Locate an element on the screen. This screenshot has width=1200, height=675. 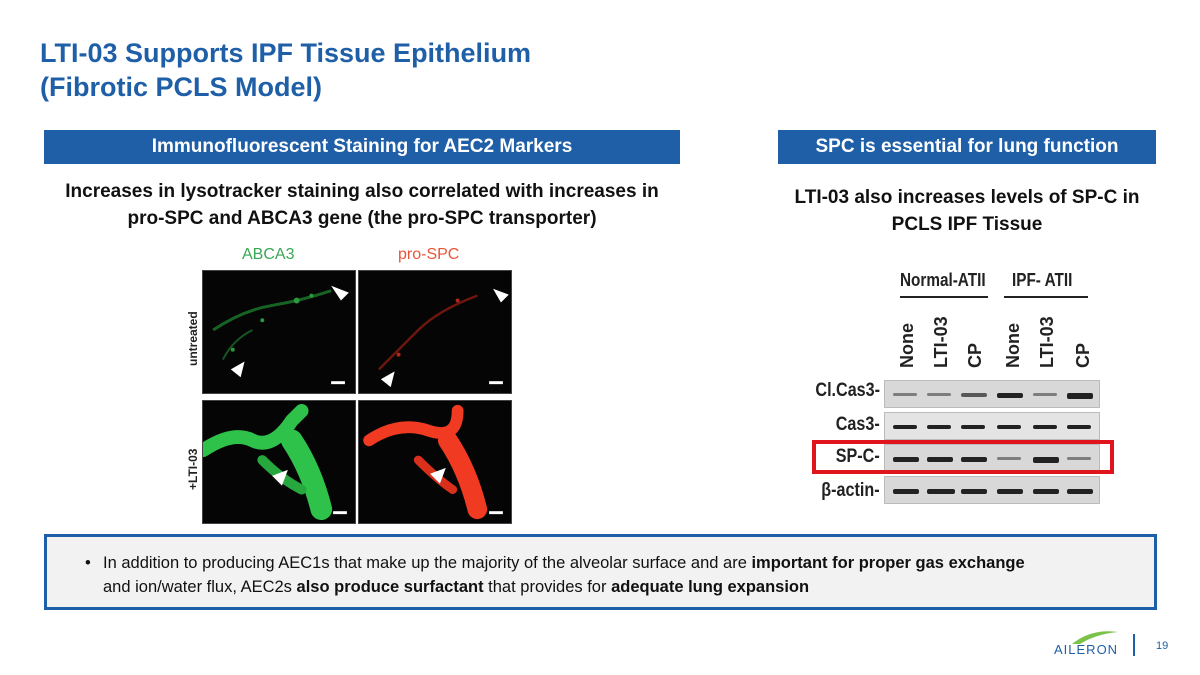
summary-emphasis: adequate lung expansion is located at coordinates (710, 587).